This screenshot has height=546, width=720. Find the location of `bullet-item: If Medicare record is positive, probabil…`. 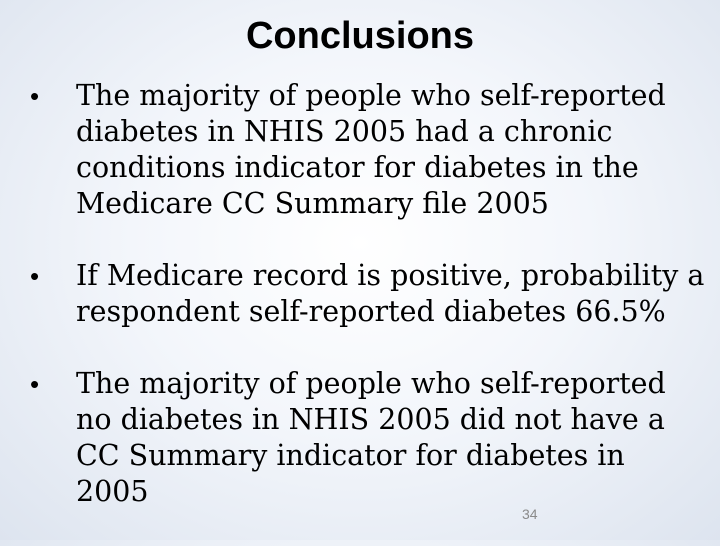

bullet-item: If Medicare record is positive, probabil… is located at coordinates (367, 294).